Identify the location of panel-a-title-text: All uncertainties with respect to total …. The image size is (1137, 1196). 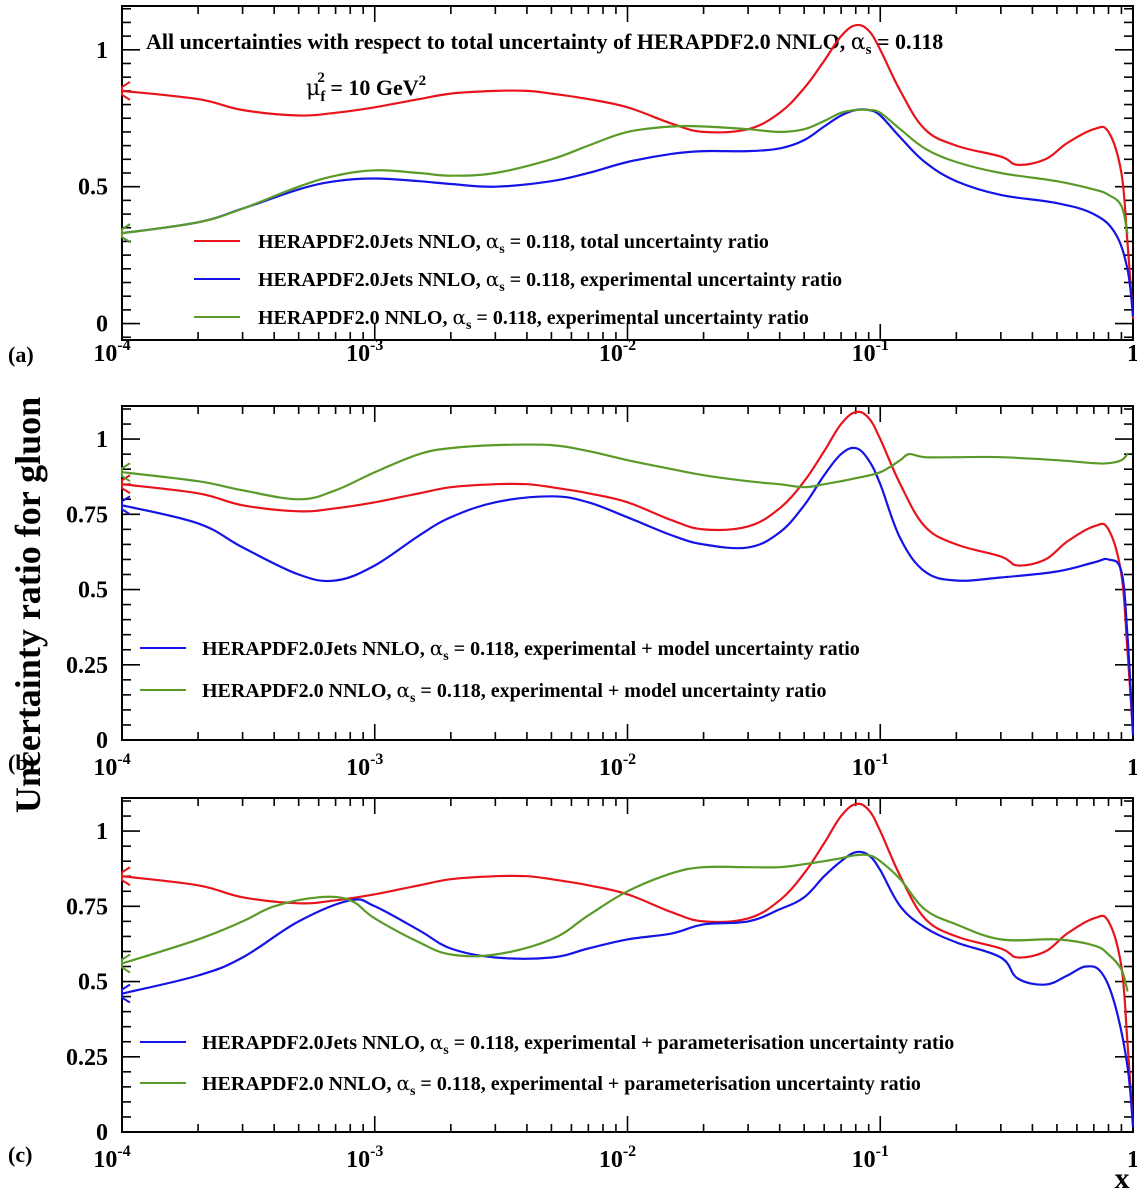
(498, 41).